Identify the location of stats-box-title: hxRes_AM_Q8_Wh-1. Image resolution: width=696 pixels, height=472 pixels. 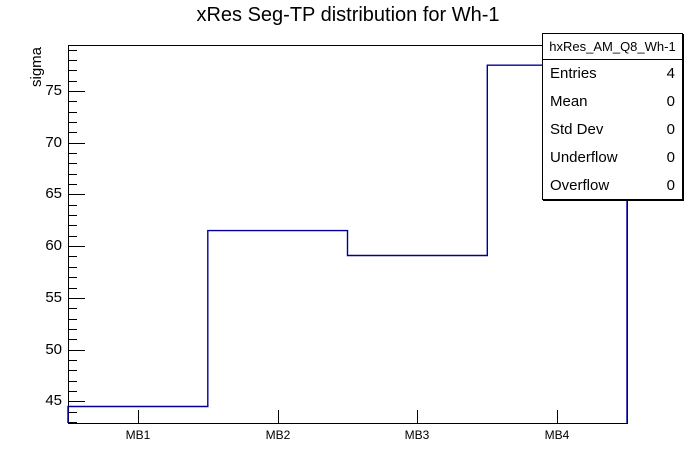
(612, 47).